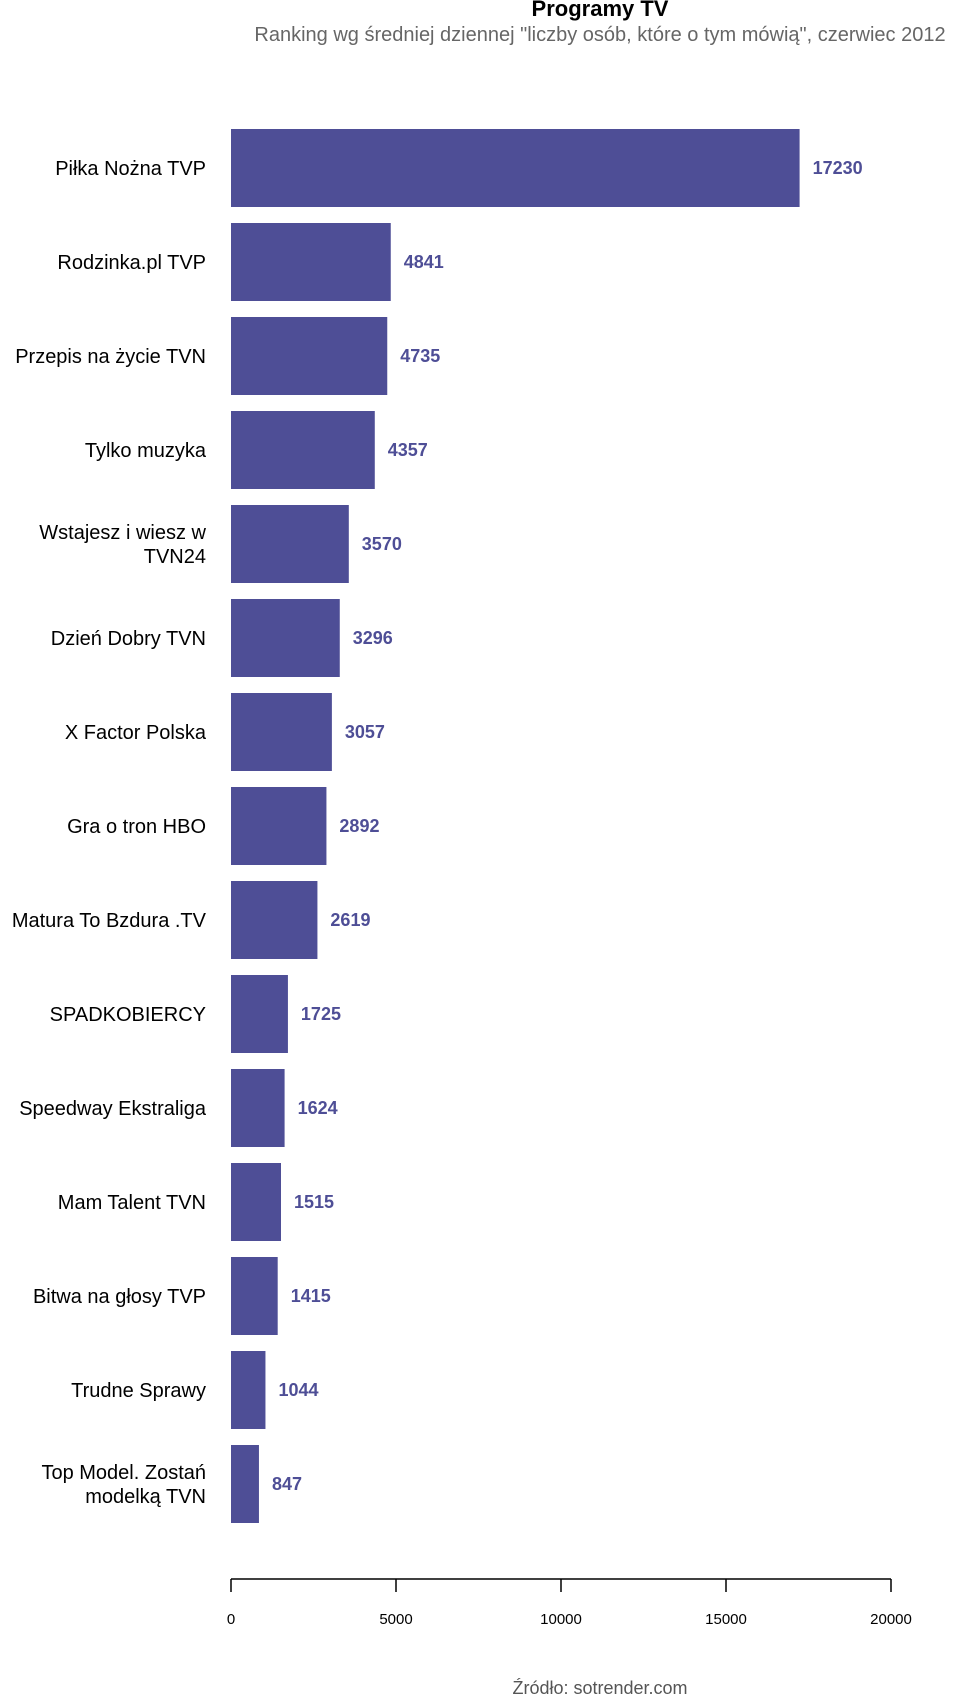 This screenshot has width=960, height=1700. Describe the element at coordinates (600, 1688) in the screenshot. I see `source-note: Źródło: sotrender.com` at that location.